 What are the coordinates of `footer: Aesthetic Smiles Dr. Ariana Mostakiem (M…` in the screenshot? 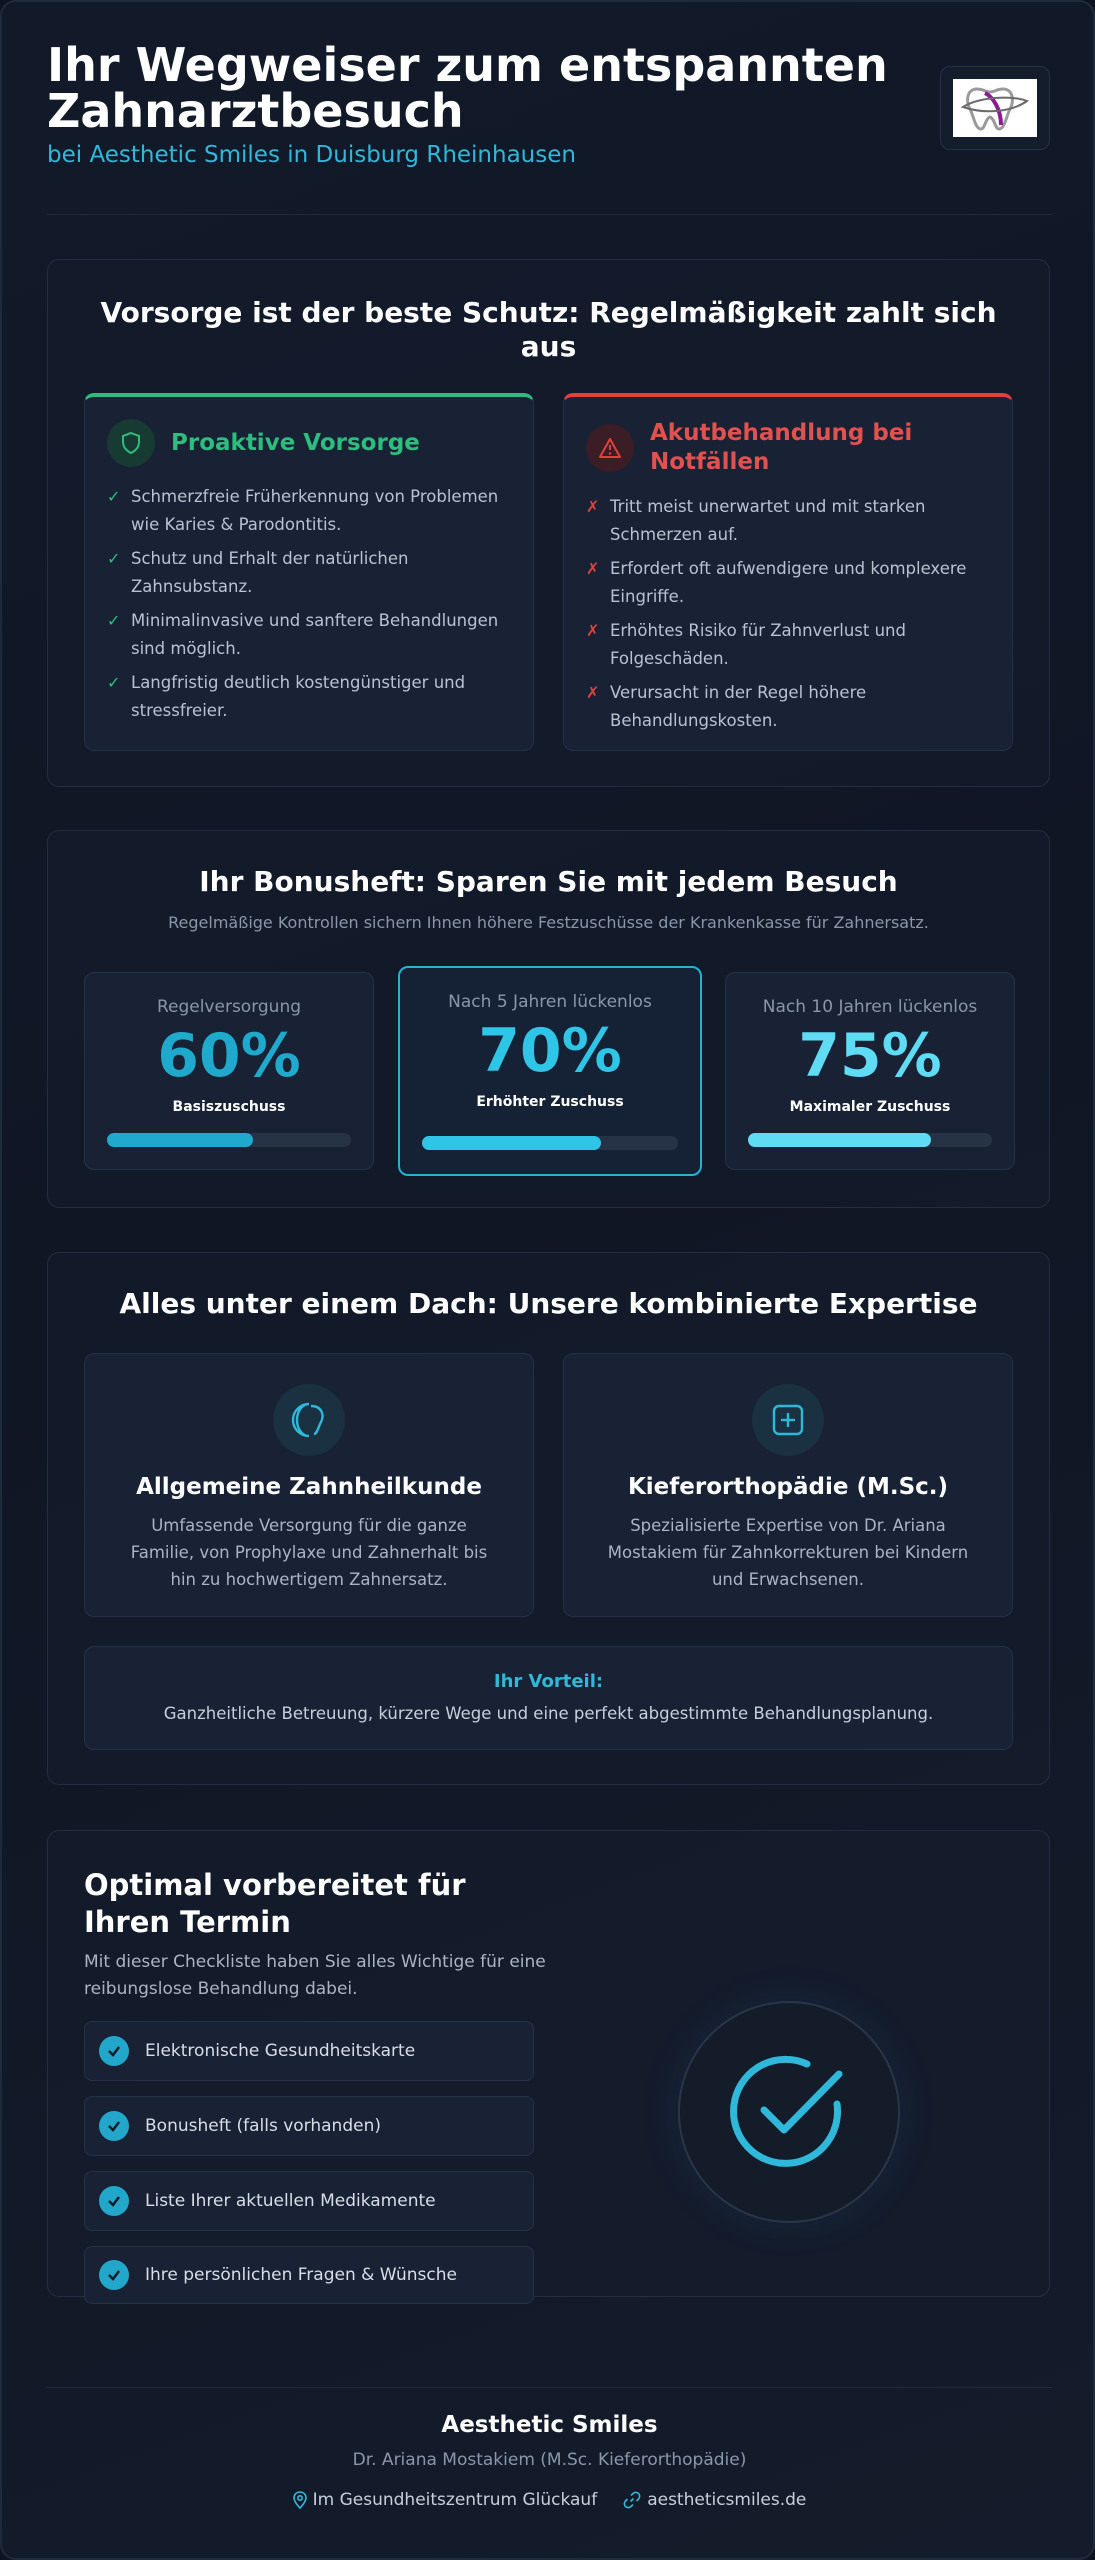 It's located at (549, 2461).